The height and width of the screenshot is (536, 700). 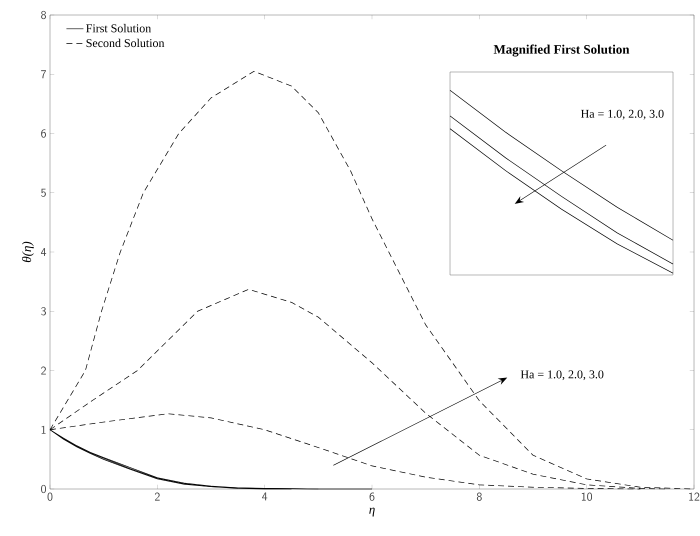 What do you see at coordinates (43, 252) in the screenshot?
I see `y-tick-label: 4` at bounding box center [43, 252].